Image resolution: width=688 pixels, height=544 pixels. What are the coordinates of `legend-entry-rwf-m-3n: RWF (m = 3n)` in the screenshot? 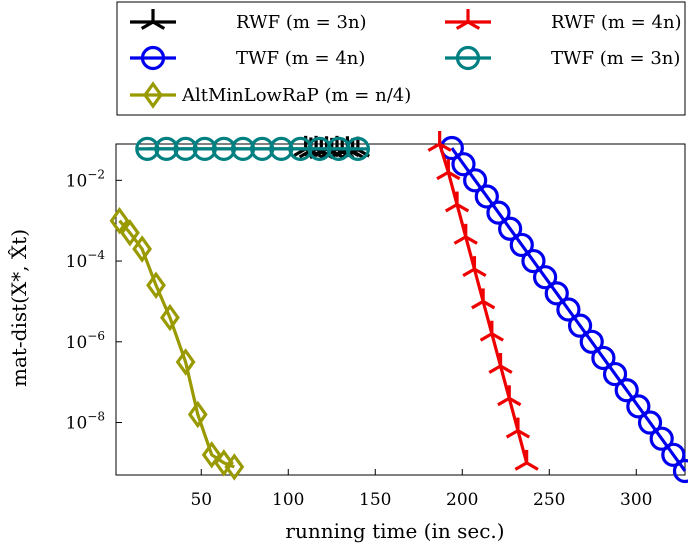 It's located at (248, 21).